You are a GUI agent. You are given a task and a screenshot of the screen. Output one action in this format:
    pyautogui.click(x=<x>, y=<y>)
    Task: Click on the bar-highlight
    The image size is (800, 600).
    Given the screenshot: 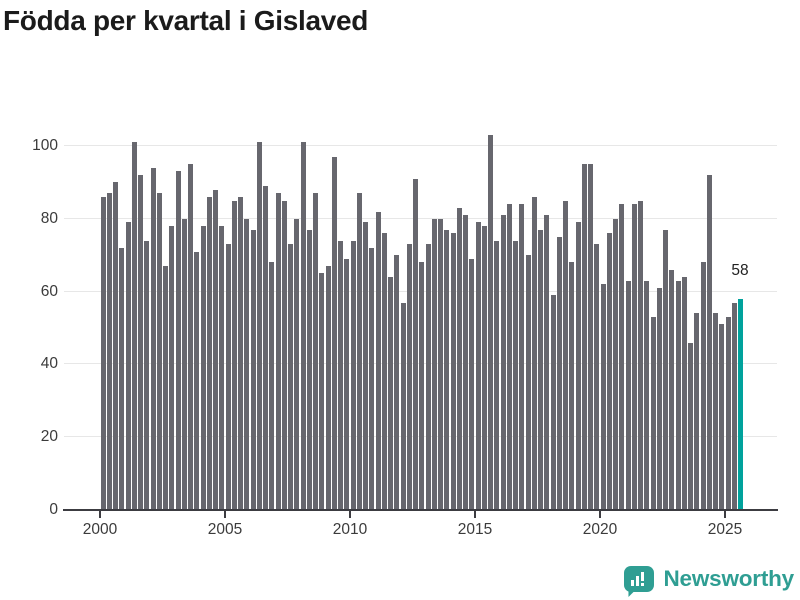 What is the action you would take?
    pyautogui.click(x=740, y=404)
    